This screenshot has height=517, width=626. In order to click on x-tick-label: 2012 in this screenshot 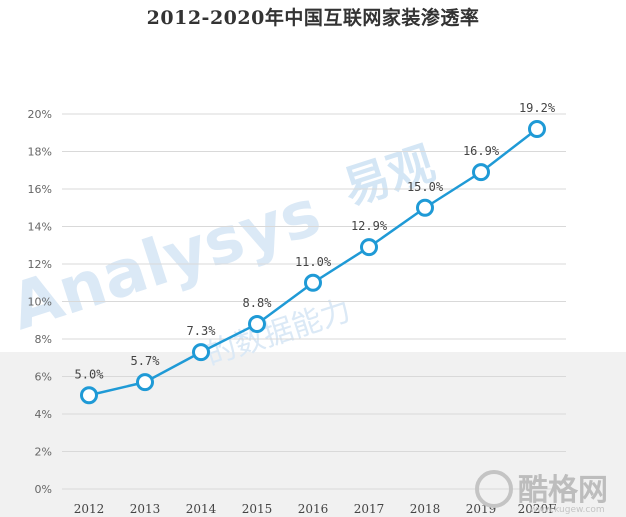, I will do `click(89, 509)`.